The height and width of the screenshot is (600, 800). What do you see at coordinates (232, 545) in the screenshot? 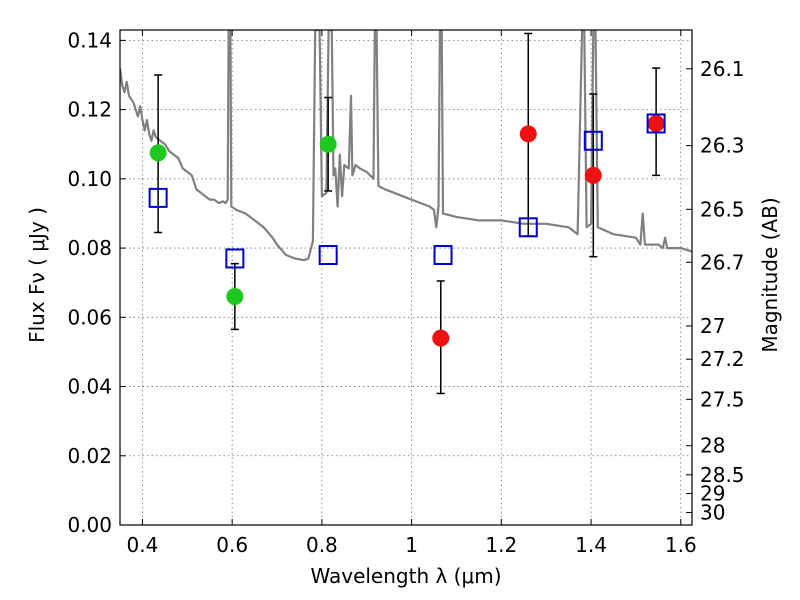
I see `x-tick-label: 0.6` at bounding box center [232, 545].